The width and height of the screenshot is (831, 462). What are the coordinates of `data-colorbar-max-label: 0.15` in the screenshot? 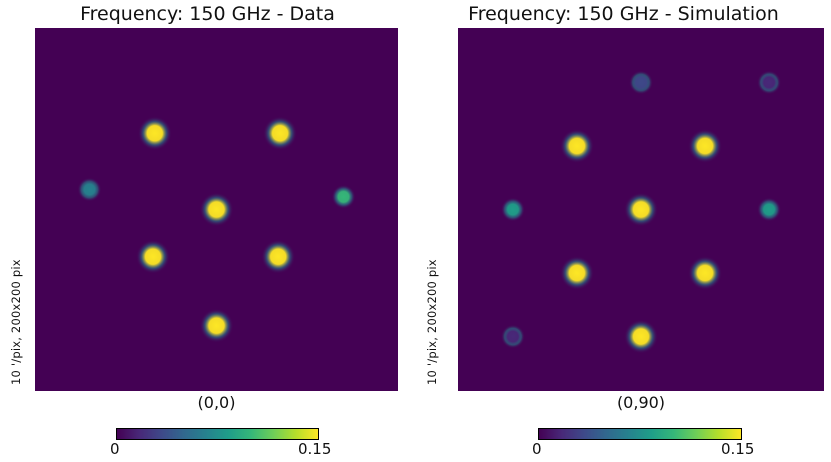 It's located at (315, 449).